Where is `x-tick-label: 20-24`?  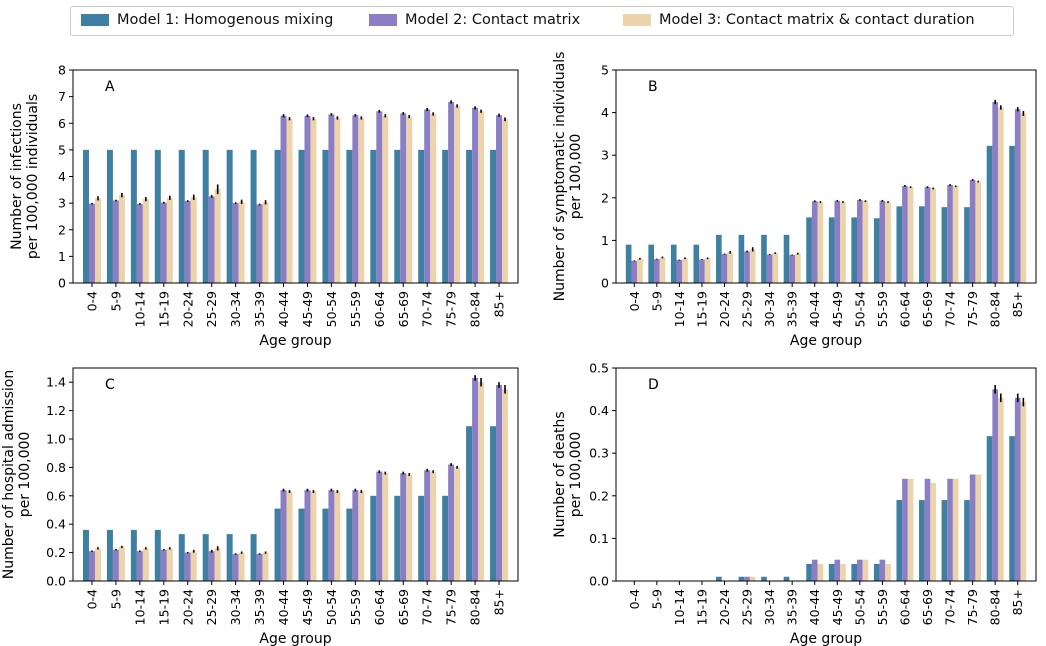 x-tick-label: 20-24 is located at coordinates (187, 309).